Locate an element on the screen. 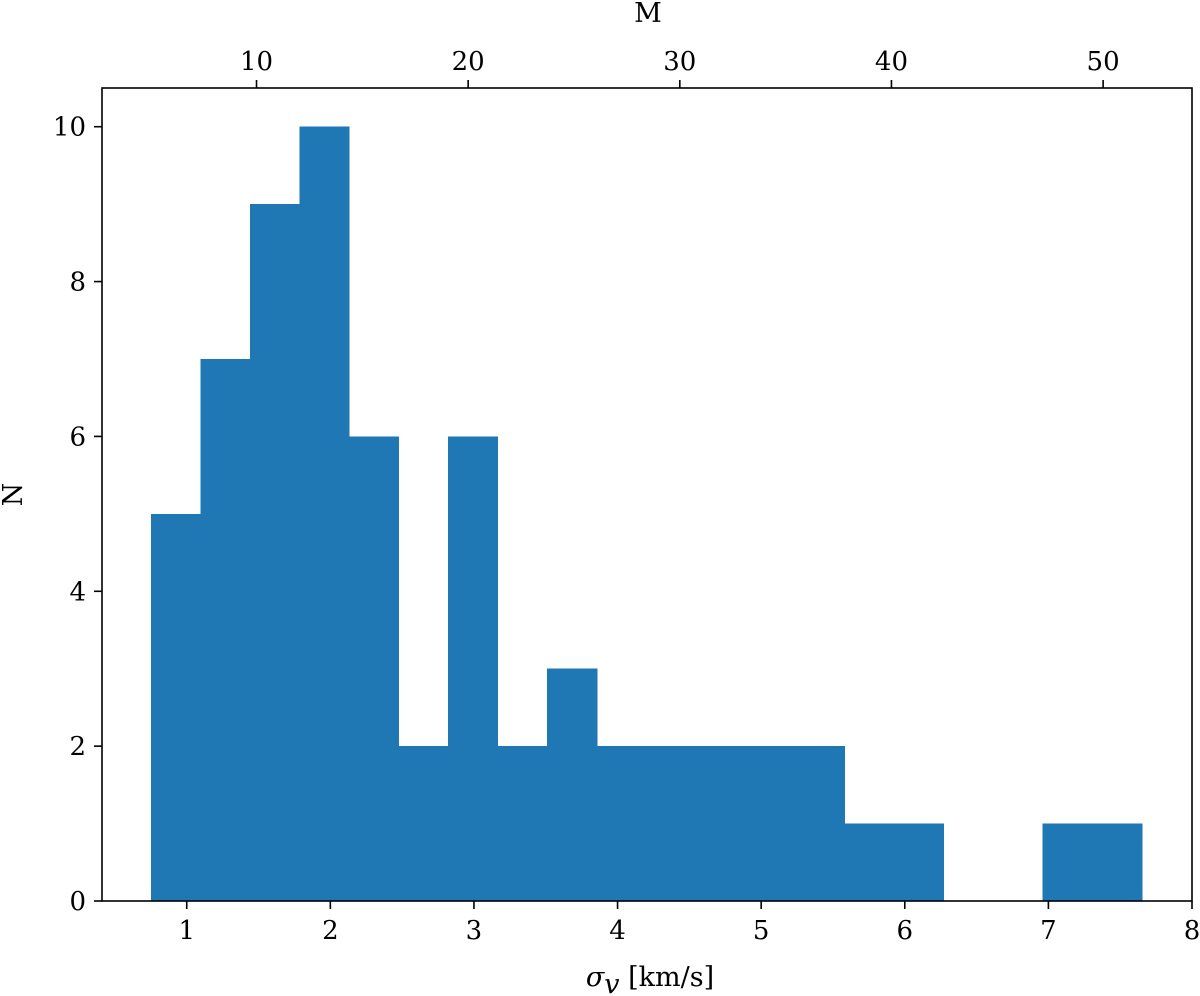 The width and height of the screenshot is (1200, 996). x-axis-title-subscript: v is located at coordinates (611, 982).